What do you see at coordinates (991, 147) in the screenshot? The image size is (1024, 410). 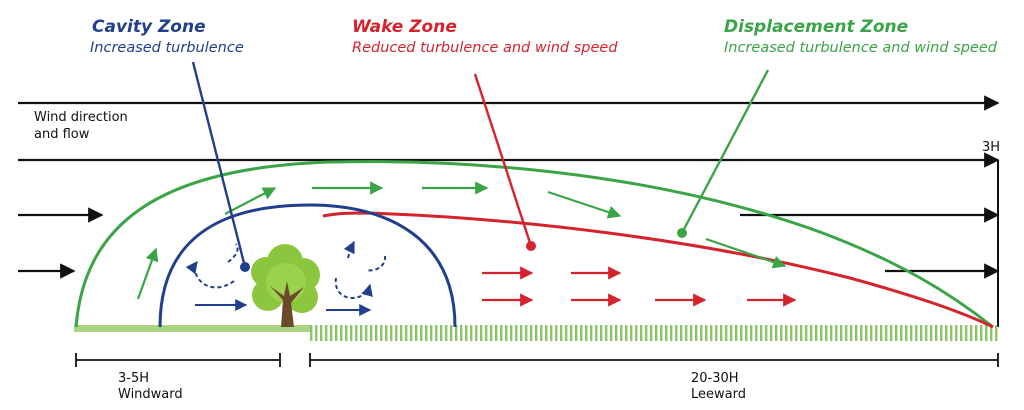 I see `height-label: 3H` at bounding box center [991, 147].